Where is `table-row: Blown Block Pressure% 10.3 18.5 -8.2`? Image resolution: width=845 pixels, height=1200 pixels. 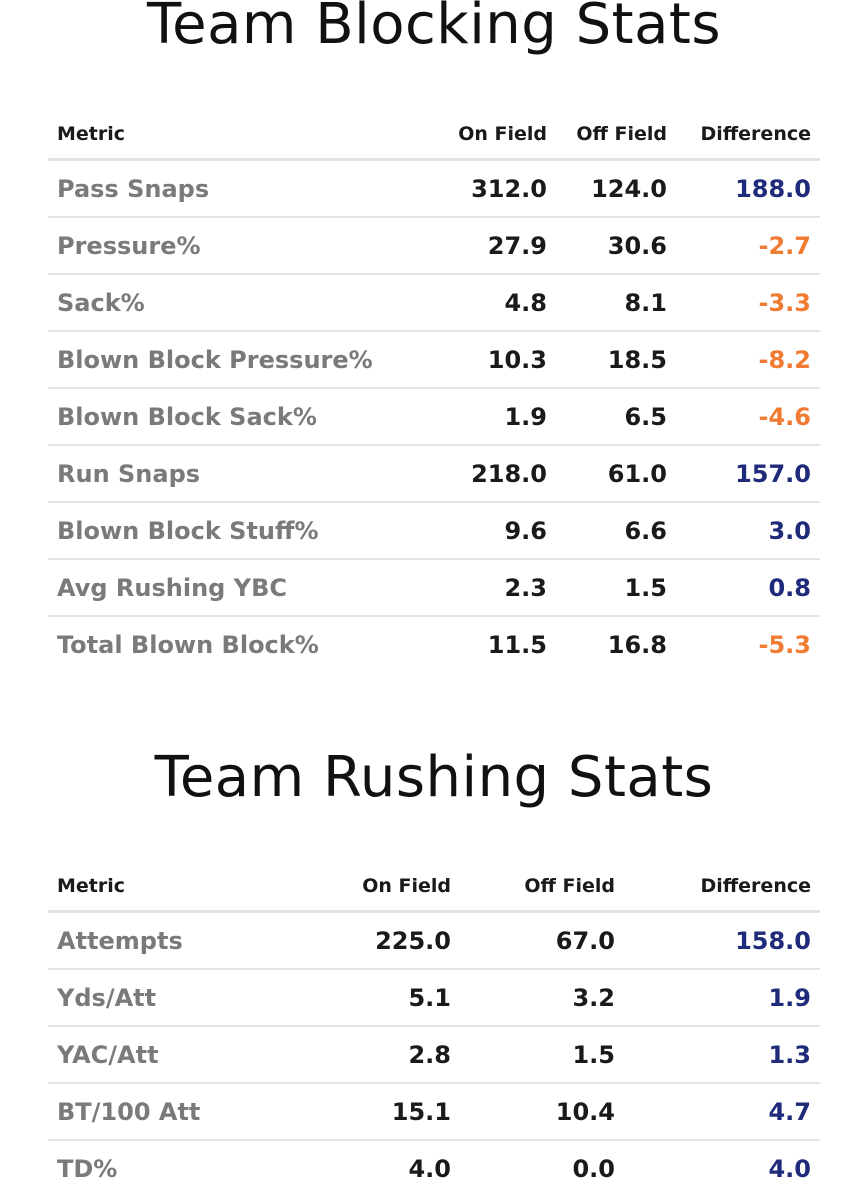
table-row: Blown Block Pressure% 10.3 18.5 -8.2 is located at coordinates (434, 360).